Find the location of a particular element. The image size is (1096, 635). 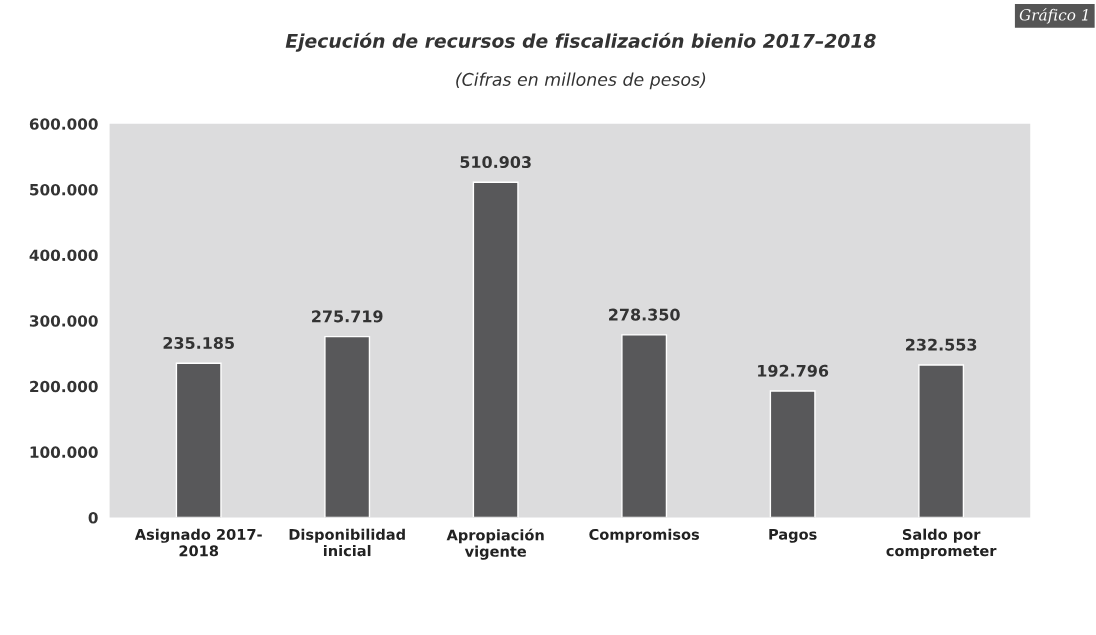

data-label: 235.185 is located at coordinates (198, 342).